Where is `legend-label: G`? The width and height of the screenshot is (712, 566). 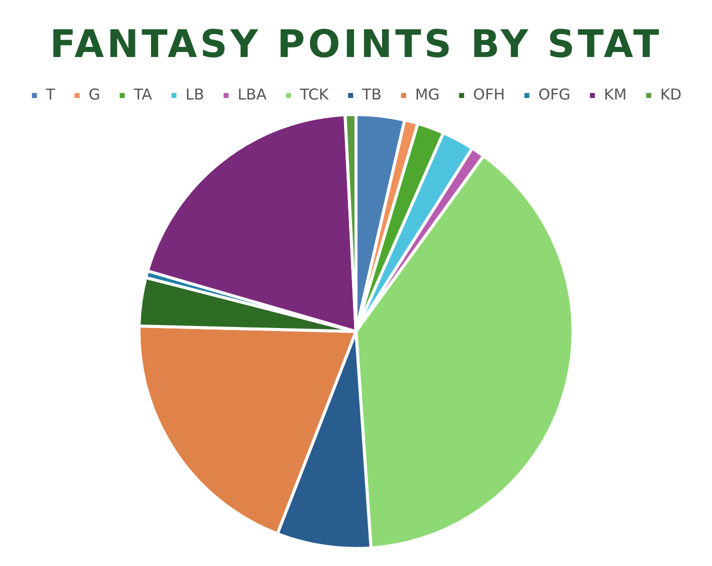 legend-label: G is located at coordinates (94, 94).